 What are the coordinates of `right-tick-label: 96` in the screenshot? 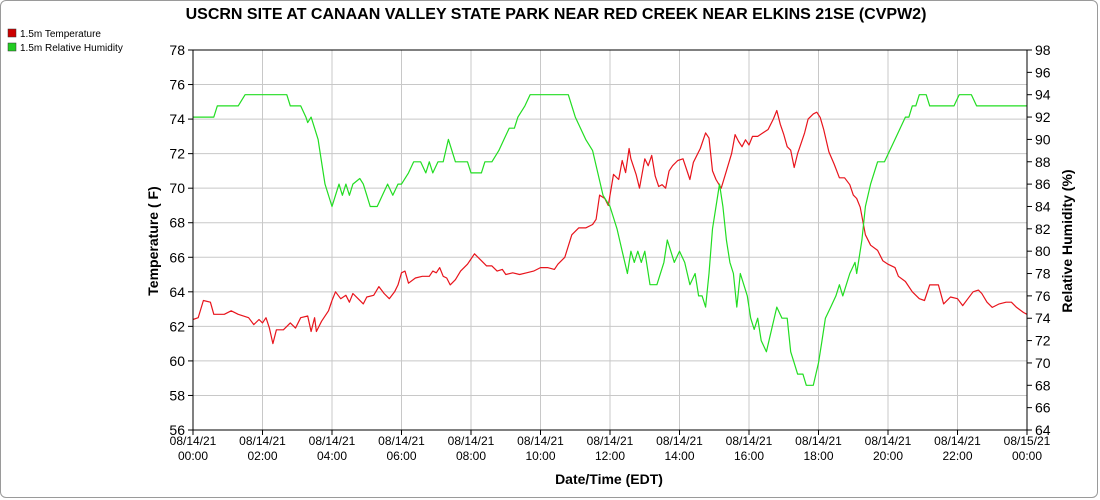 It's located at (1043, 72).